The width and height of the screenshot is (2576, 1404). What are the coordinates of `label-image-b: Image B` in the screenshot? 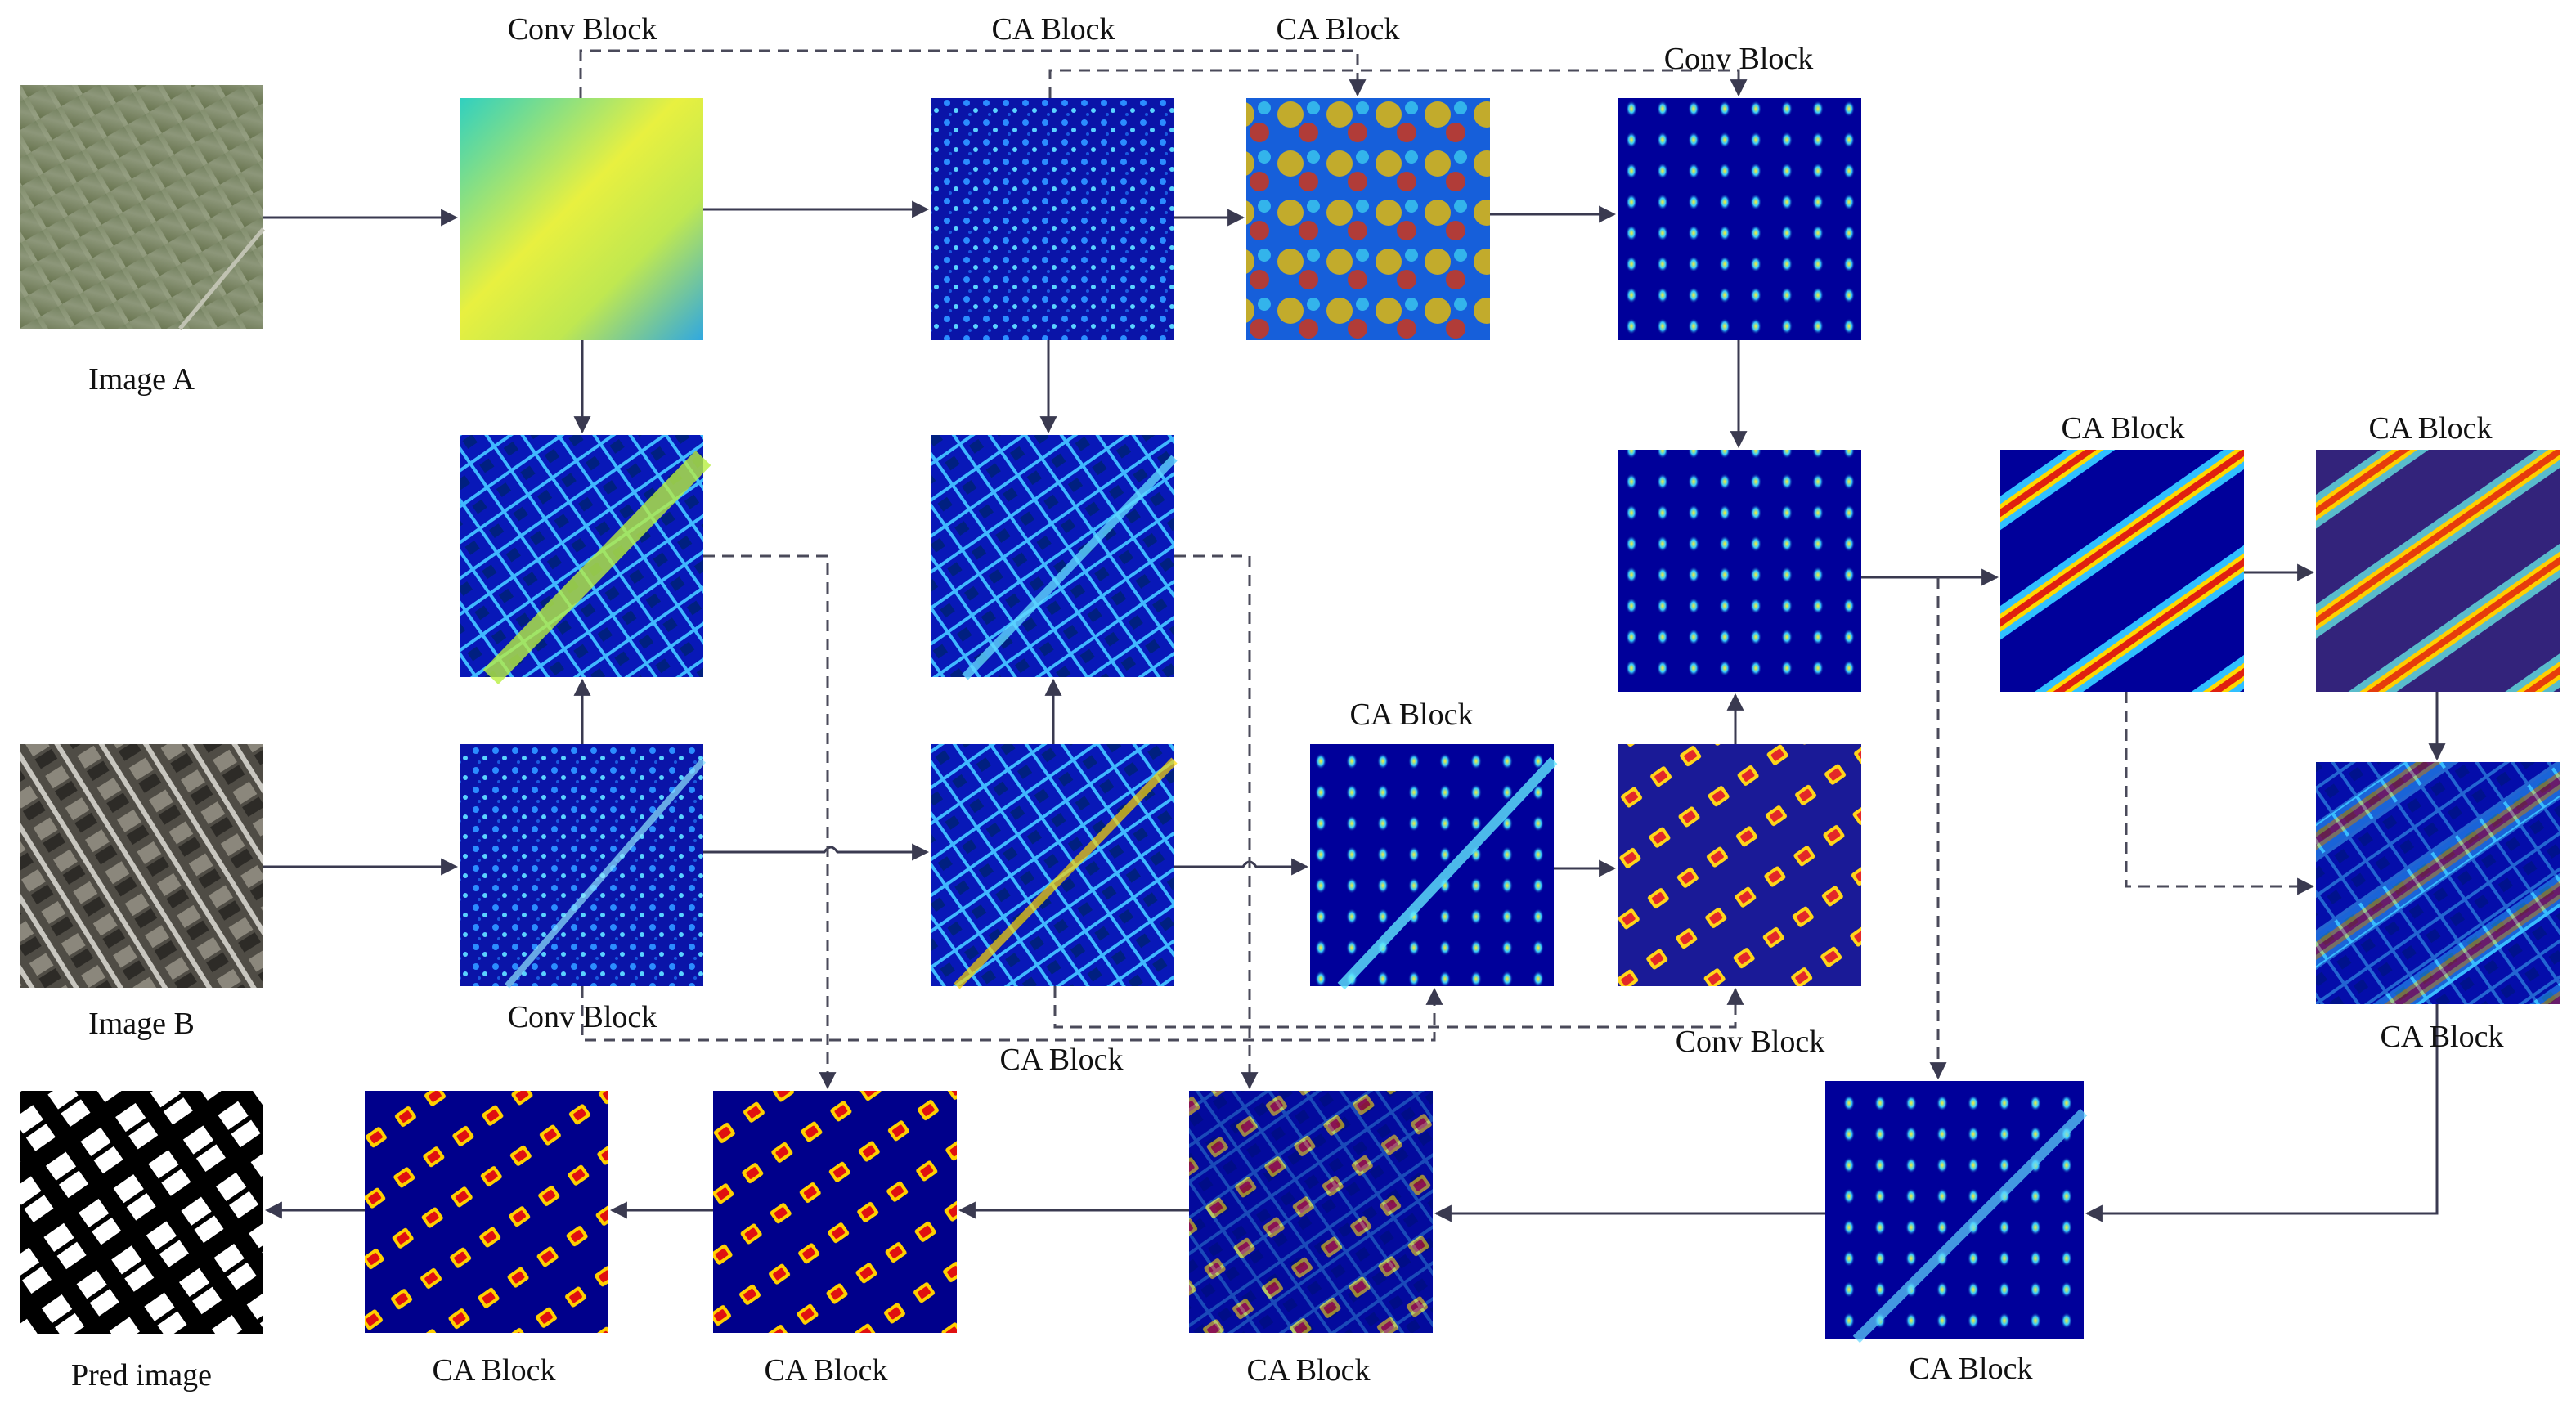 It's located at (141, 1024).